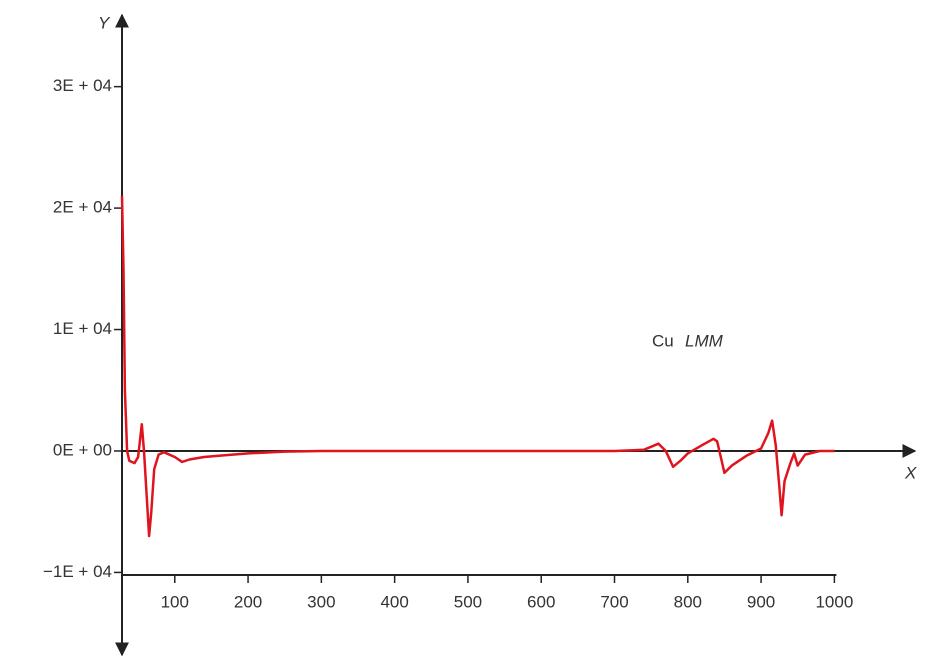  I want to click on x-tick-label: 900, so click(761, 601).